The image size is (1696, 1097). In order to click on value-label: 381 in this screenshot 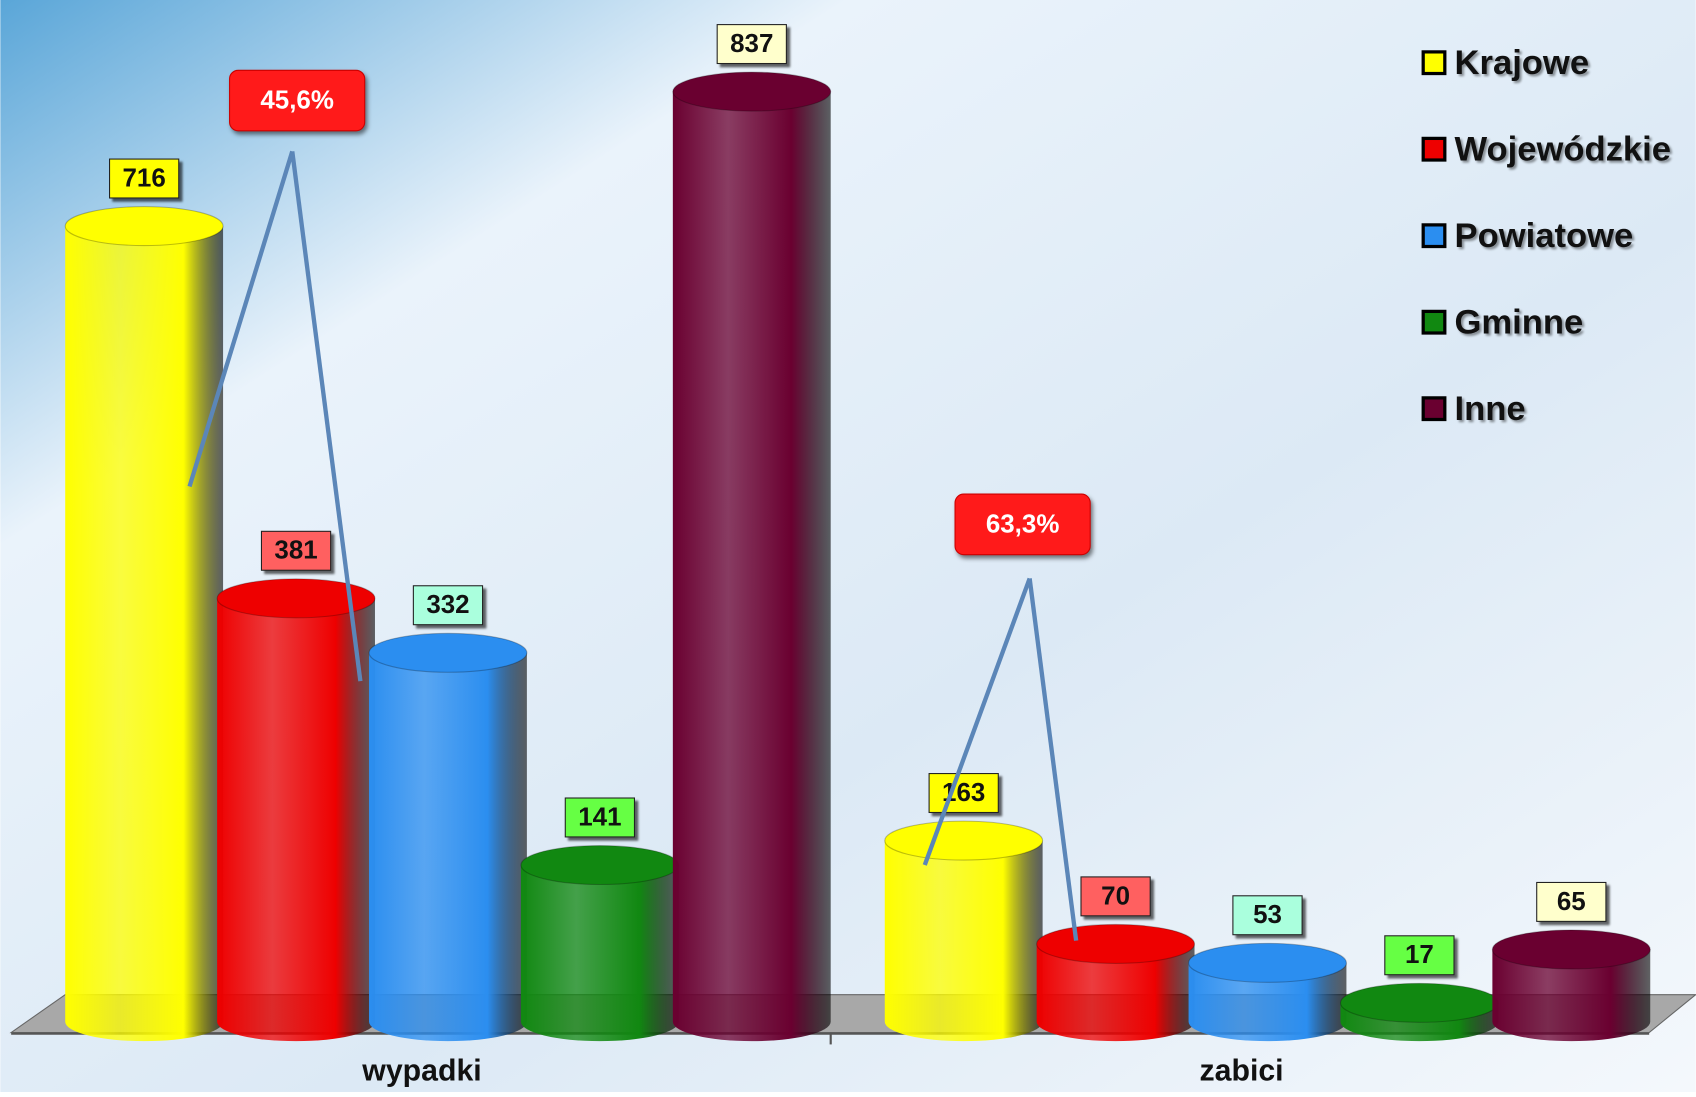, I will do `click(295, 551)`.